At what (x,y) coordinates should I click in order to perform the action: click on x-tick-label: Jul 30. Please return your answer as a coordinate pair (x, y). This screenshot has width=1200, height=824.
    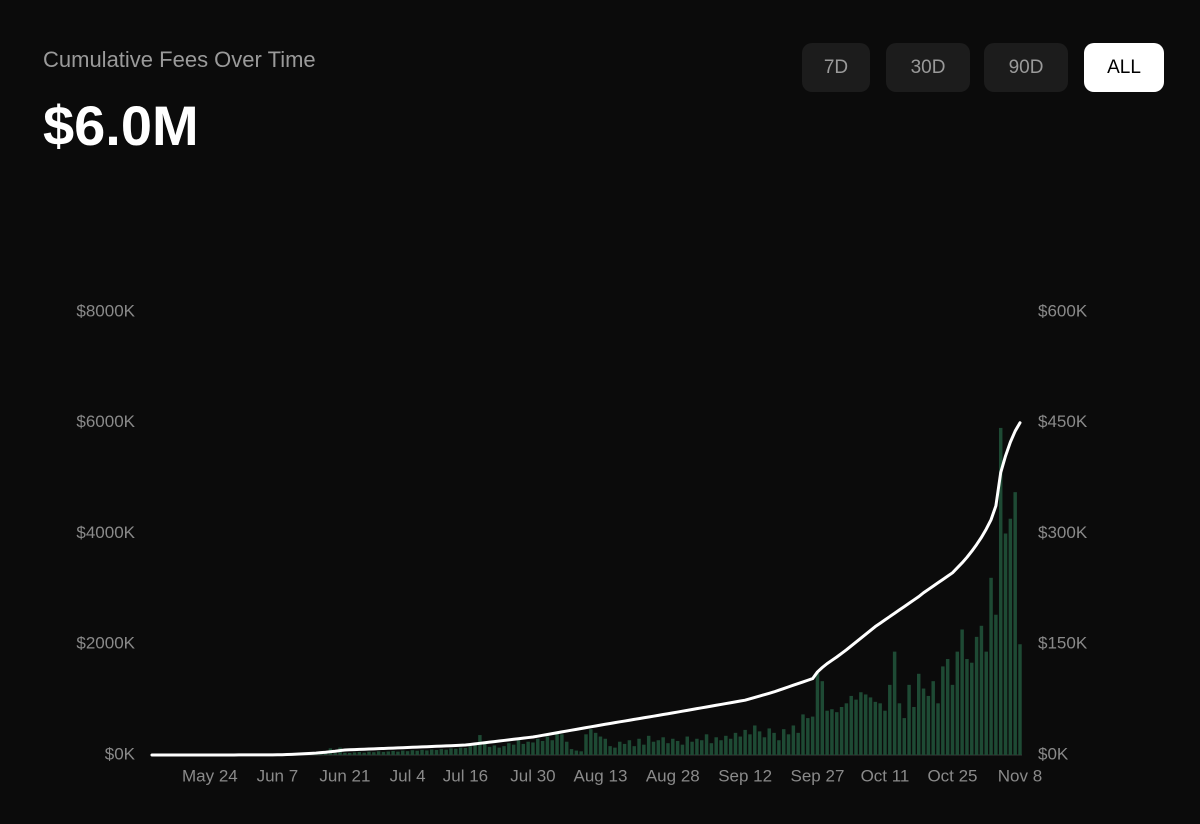
    Looking at the image, I should click on (532, 775).